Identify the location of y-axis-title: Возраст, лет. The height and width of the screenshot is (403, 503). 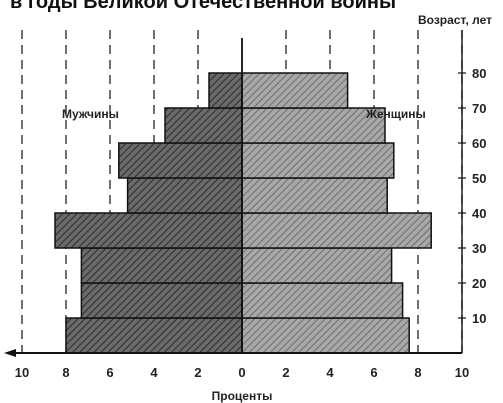
(455, 20).